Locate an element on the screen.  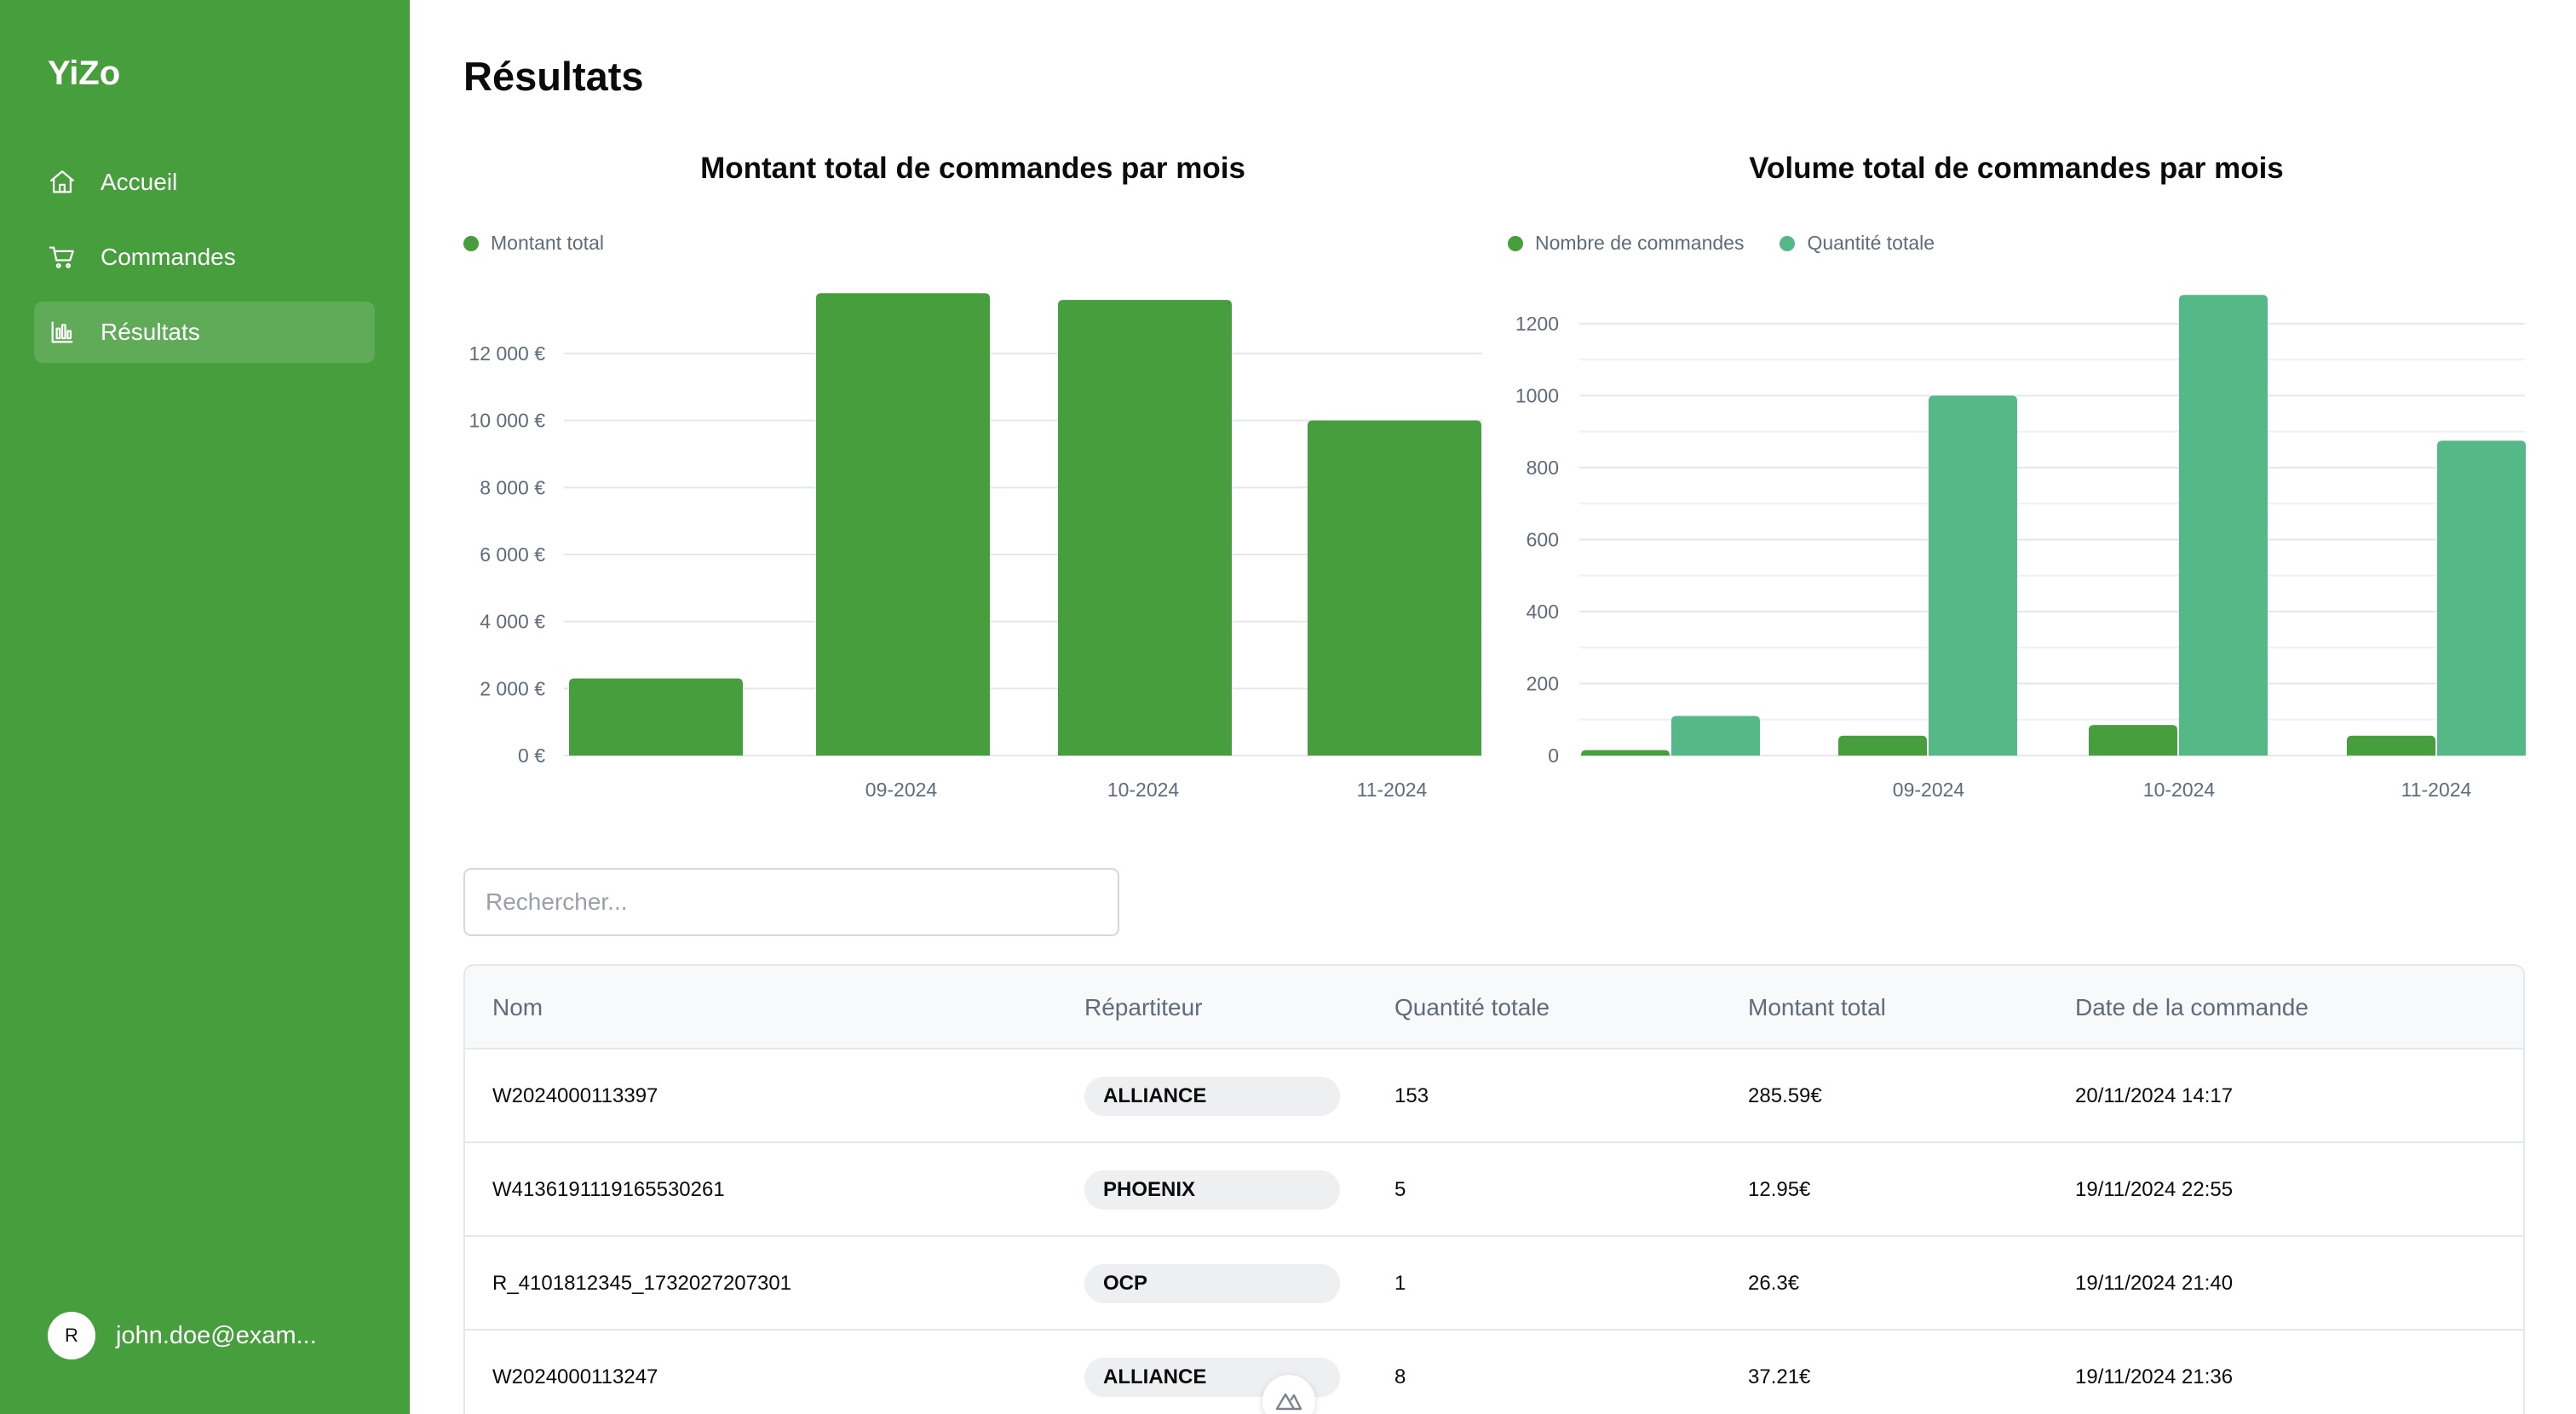
sidebar-nav: Accueil Commandes Résultats is located at coordinates (205, 264).